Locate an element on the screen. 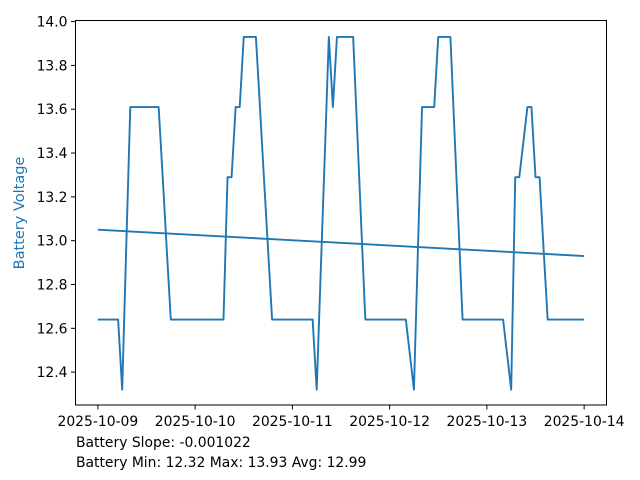 The width and height of the screenshot is (640, 480). y-tick-label: 12.4 is located at coordinates (52, 373).